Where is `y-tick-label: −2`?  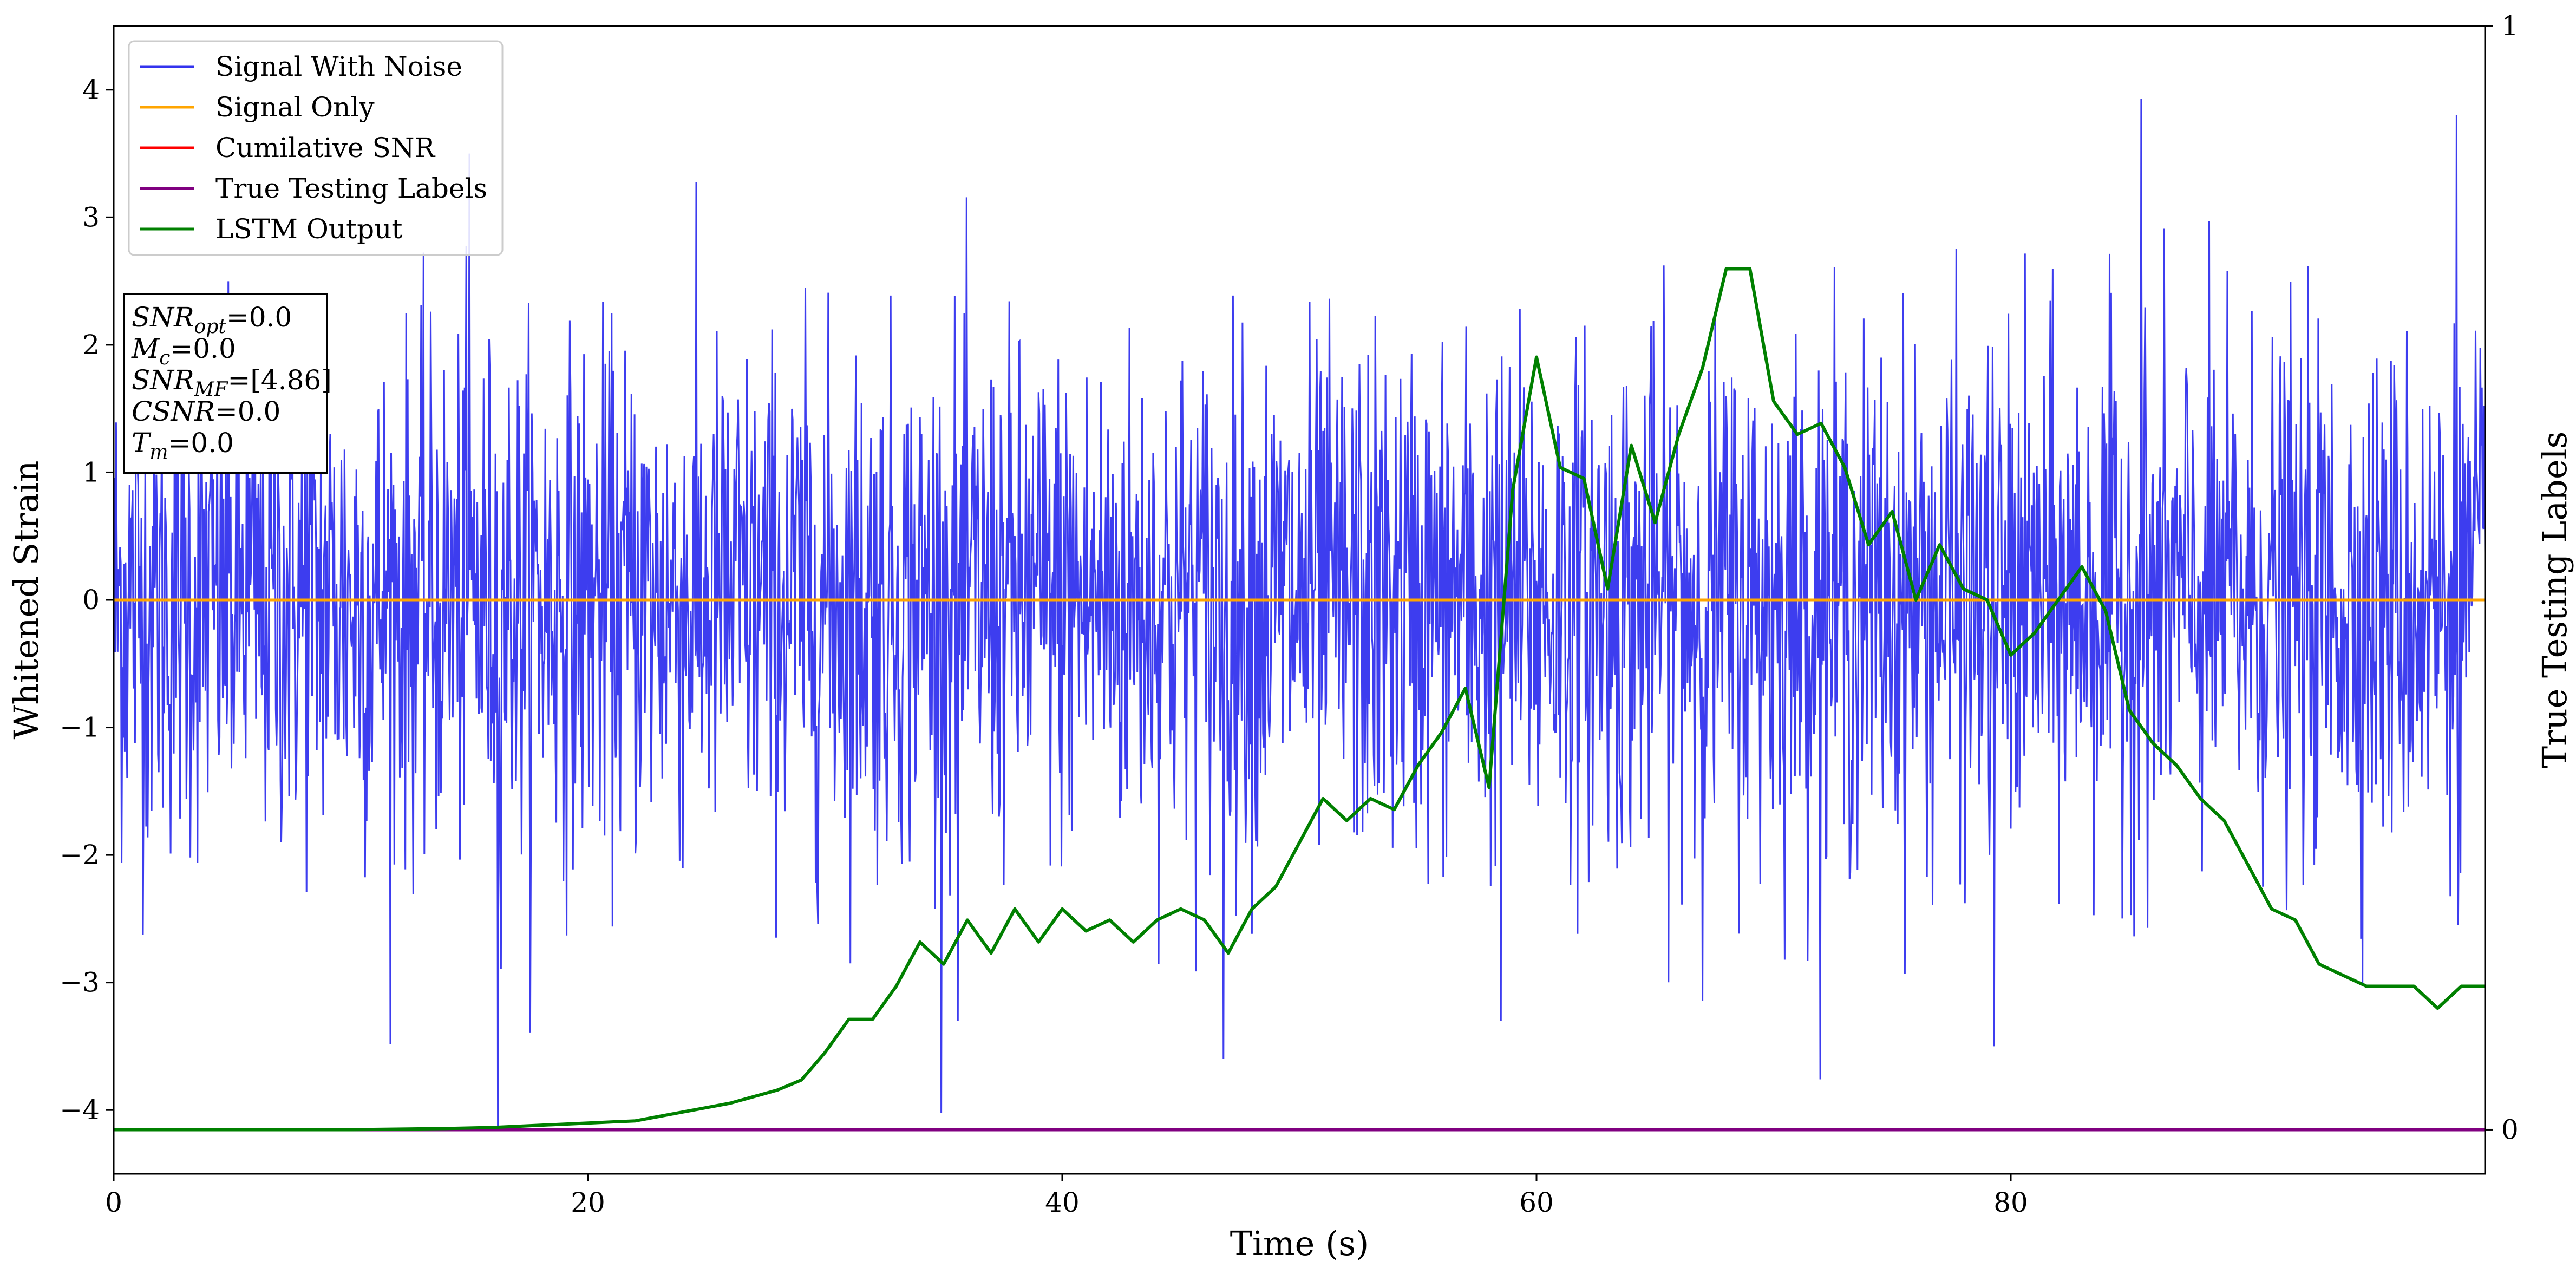
y-tick-label: −2 is located at coordinates (80, 855).